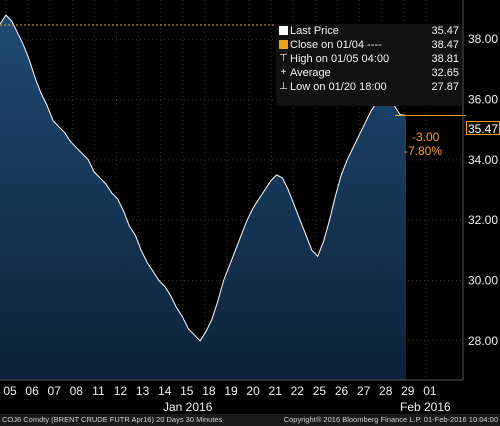 The image size is (500, 426). Describe the element at coordinates (283, 58) in the screenshot. I see `high-icon: ⊤` at that location.